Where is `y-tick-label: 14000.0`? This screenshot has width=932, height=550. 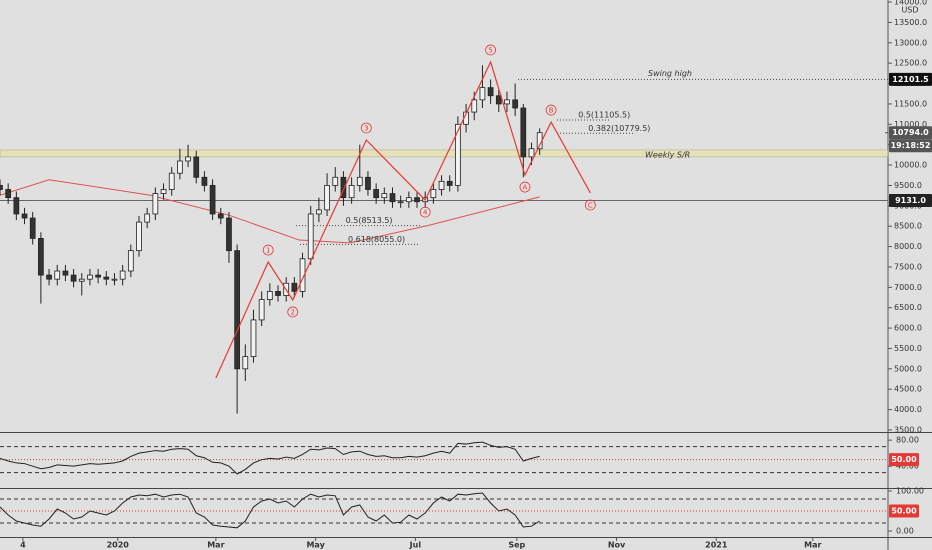 y-tick-label: 14000.0 is located at coordinates (910, 3).